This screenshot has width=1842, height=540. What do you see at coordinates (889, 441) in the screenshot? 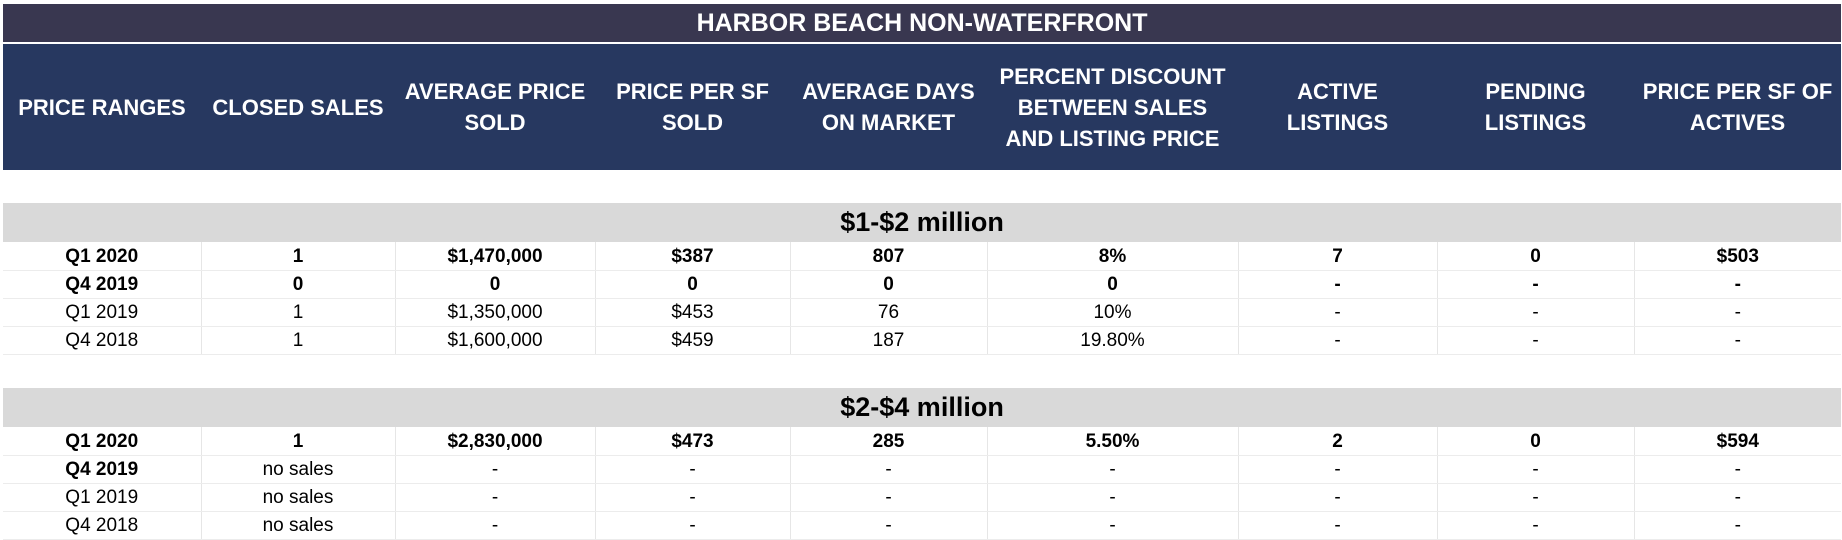
I see `table-cell: 285` at bounding box center [889, 441].